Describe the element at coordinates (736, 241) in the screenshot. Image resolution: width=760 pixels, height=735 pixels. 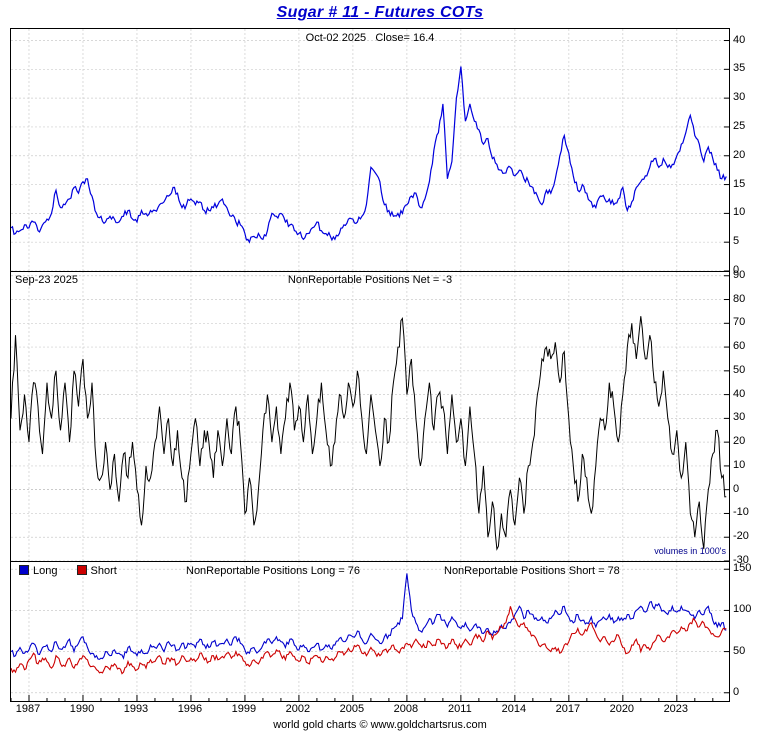
I see `y-tick-label: 5` at that location.